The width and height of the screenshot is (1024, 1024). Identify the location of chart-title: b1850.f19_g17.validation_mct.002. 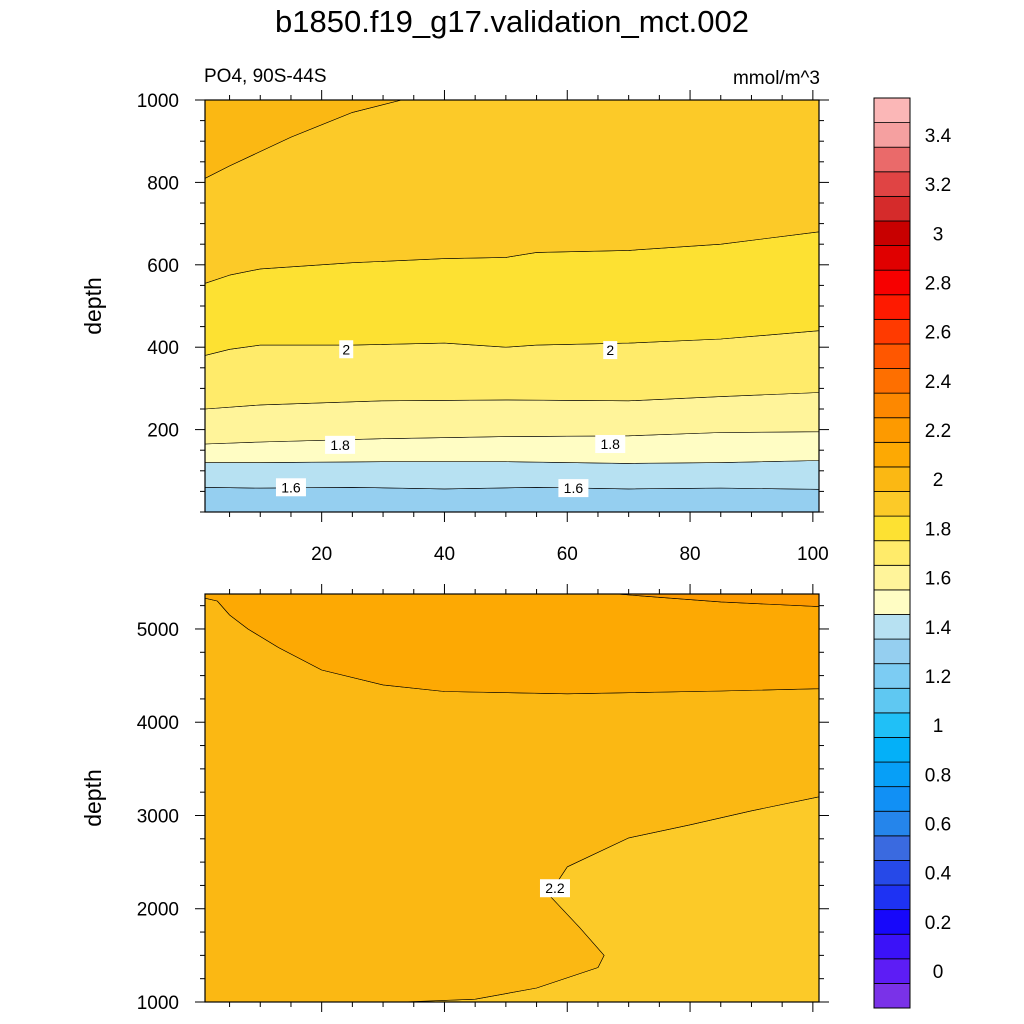
(512, 21).